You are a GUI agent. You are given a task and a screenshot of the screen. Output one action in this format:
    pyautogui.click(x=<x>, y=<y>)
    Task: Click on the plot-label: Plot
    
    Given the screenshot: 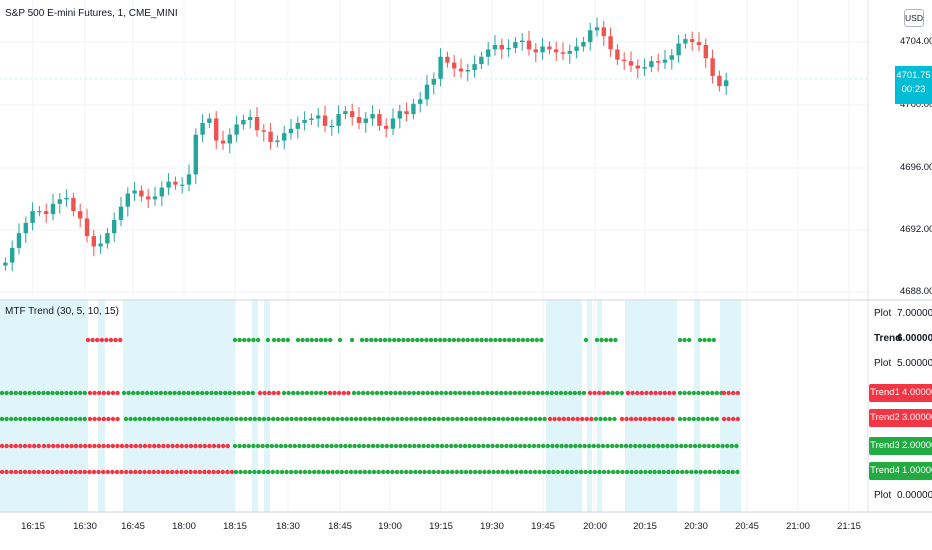 What is the action you would take?
    pyautogui.click(x=883, y=313)
    